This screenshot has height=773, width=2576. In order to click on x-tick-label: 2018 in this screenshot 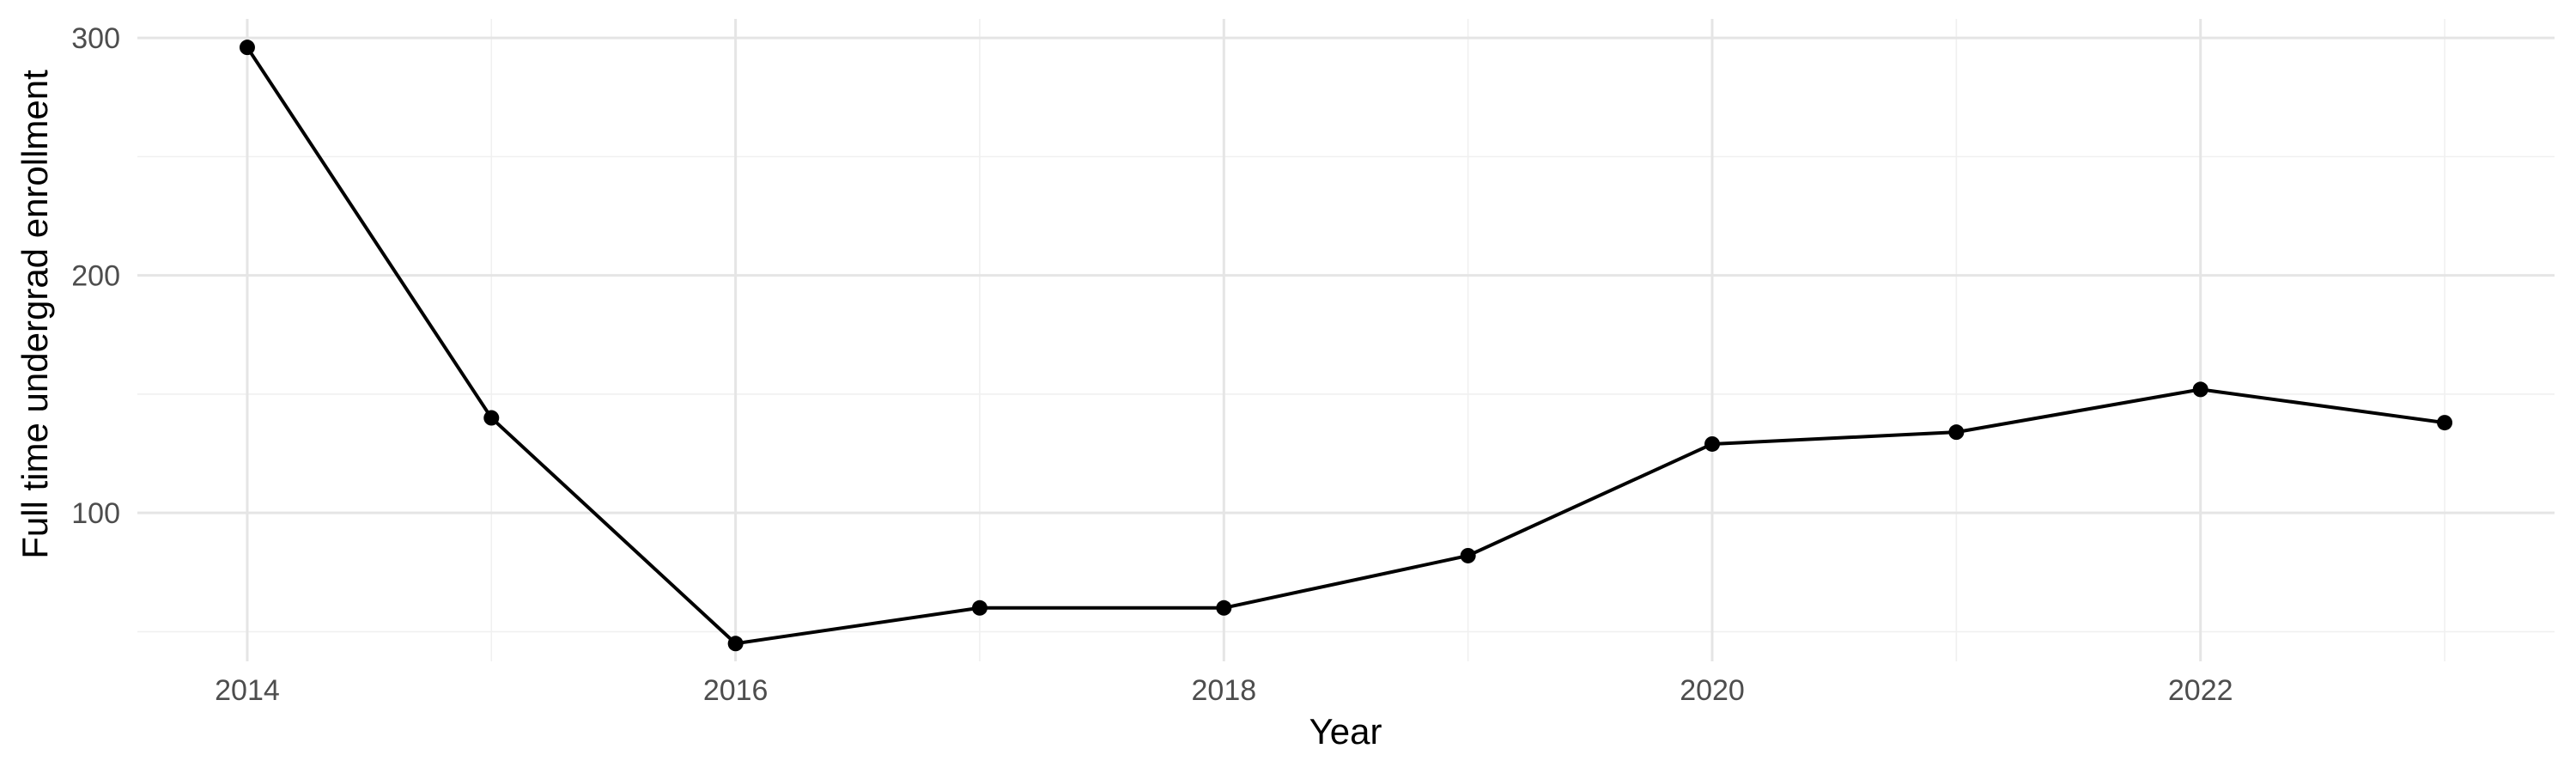, I will do `click(1224, 690)`.